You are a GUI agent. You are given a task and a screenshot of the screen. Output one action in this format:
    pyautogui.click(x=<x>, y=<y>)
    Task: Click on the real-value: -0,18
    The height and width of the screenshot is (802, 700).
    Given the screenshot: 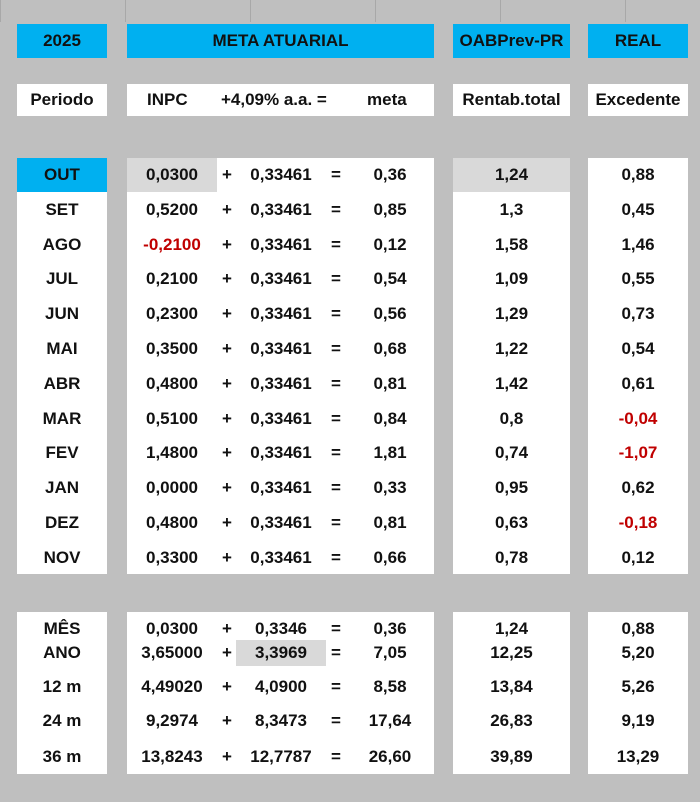 What is the action you would take?
    pyautogui.click(x=638, y=522)
    